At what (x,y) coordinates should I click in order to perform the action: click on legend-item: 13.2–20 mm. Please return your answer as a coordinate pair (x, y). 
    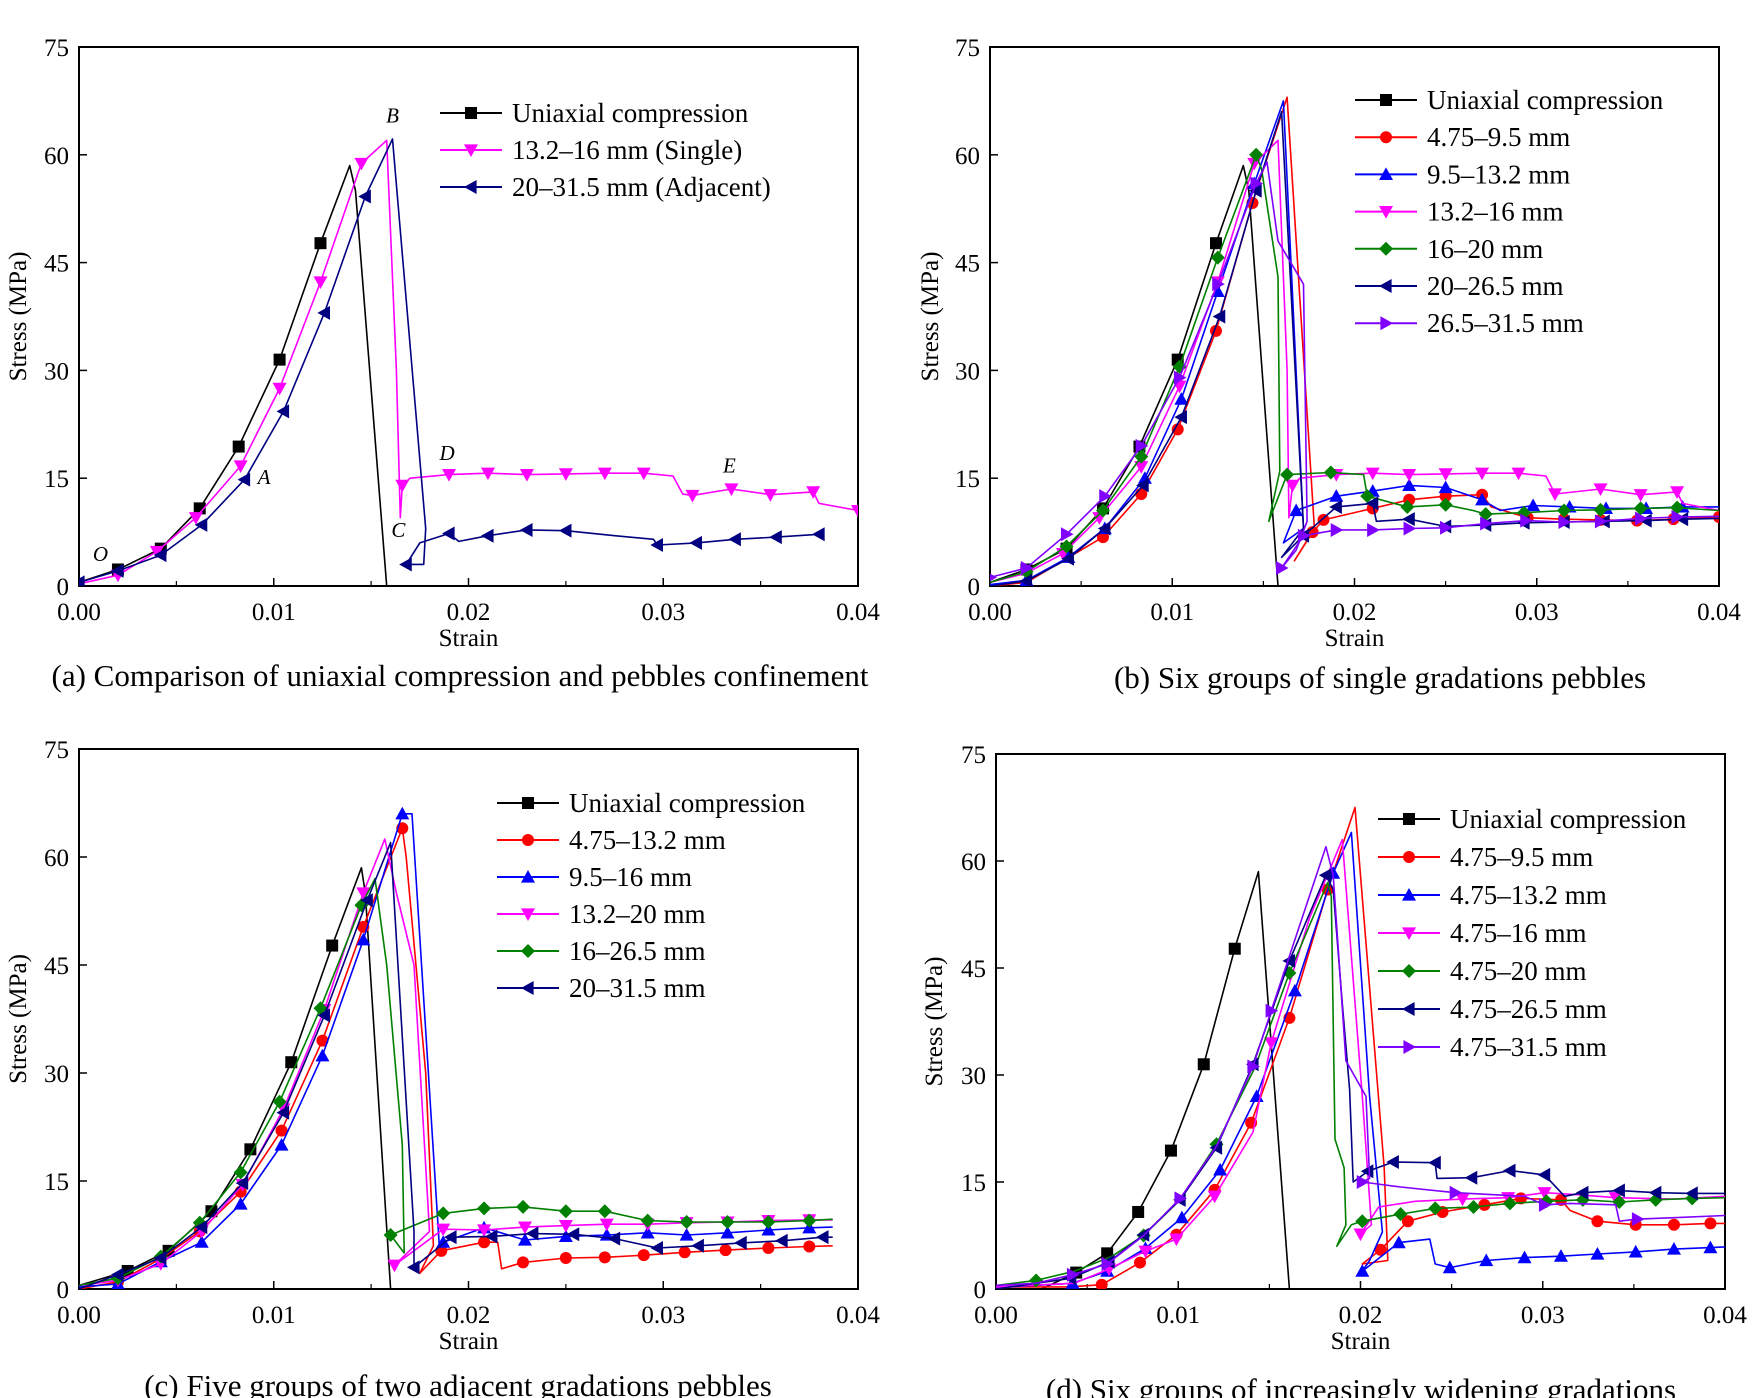
    Looking at the image, I should click on (601, 914).